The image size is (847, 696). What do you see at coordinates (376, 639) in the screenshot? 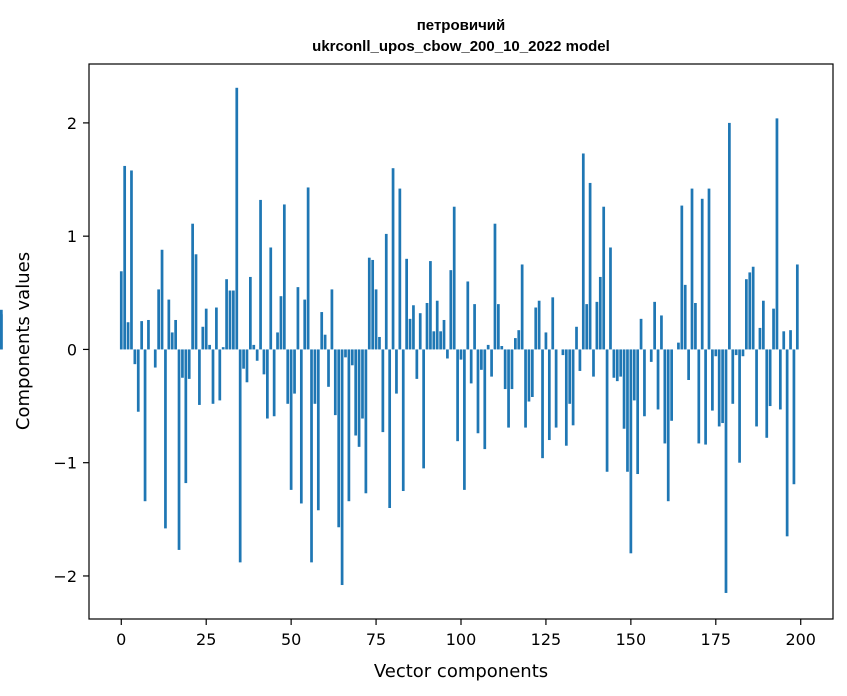
I see `x-tick-label: 75` at bounding box center [376, 639].